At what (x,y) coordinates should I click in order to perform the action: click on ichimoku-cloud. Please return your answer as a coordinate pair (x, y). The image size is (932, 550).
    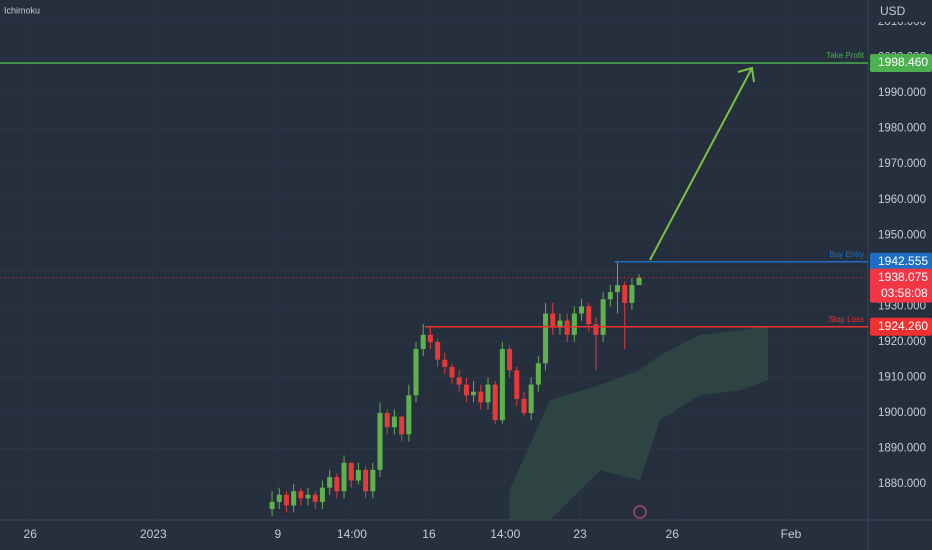
    Looking at the image, I should click on (638, 422).